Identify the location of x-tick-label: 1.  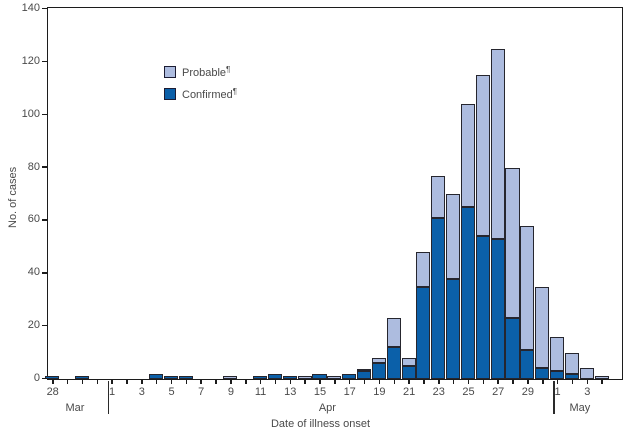
(557, 392).